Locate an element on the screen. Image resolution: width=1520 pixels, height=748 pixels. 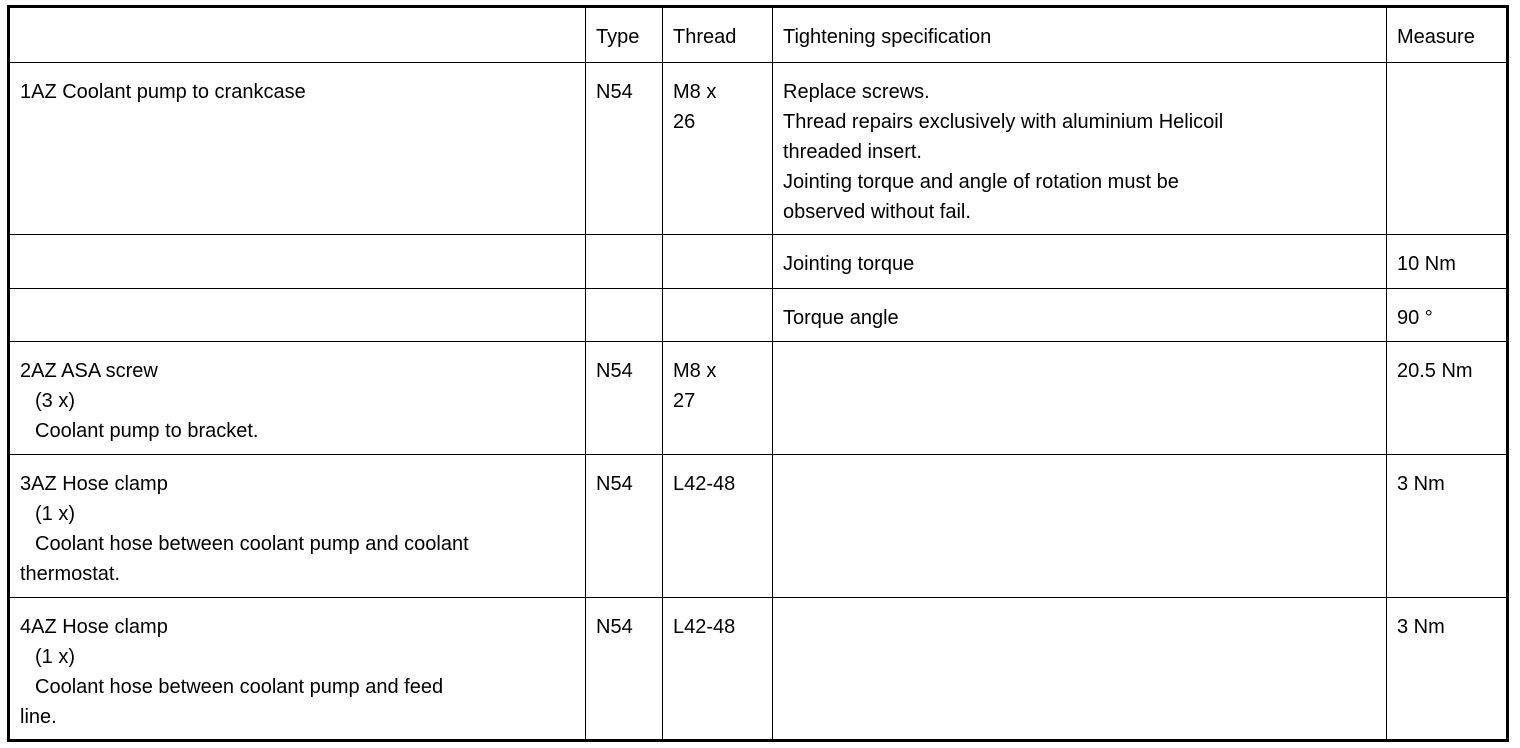
cell-text: Torque angle is located at coordinates (841, 318).